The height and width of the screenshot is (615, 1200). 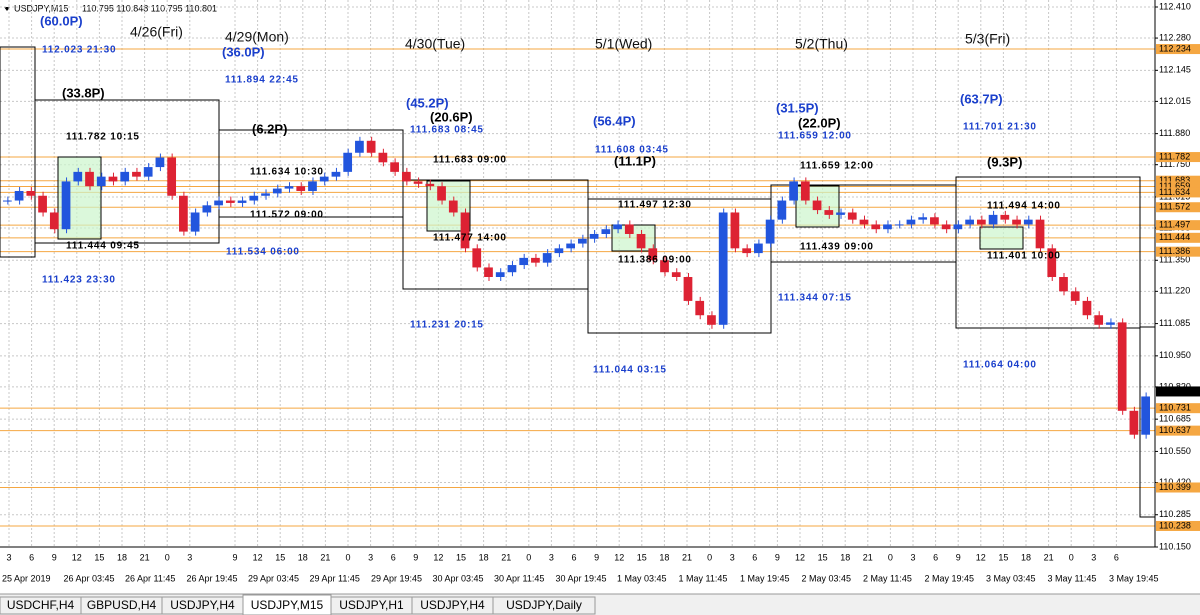 I want to click on range-label: (60.0P), so click(x=61, y=20).